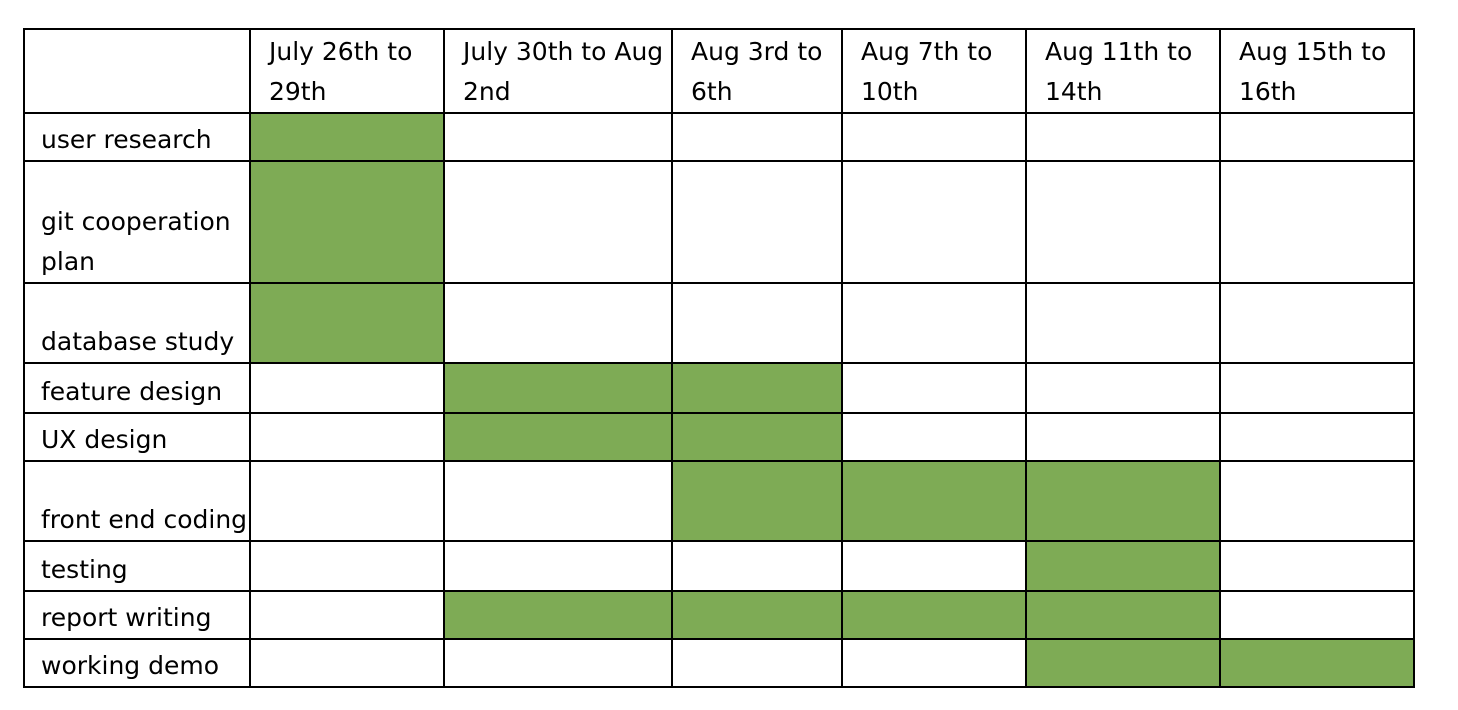  I want to click on task-row: working demo, so click(719, 663).